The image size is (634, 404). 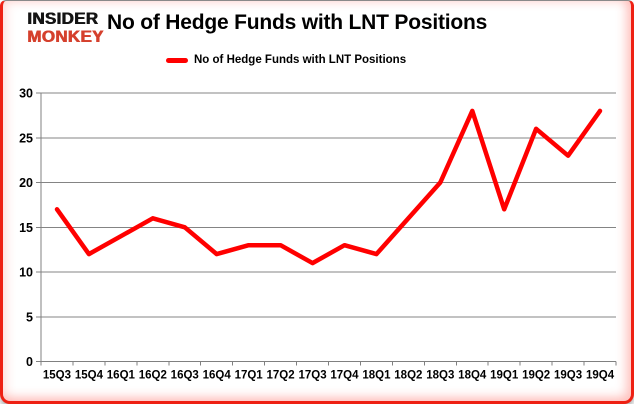 I want to click on y-tick-label: 30, so click(x=26, y=94).